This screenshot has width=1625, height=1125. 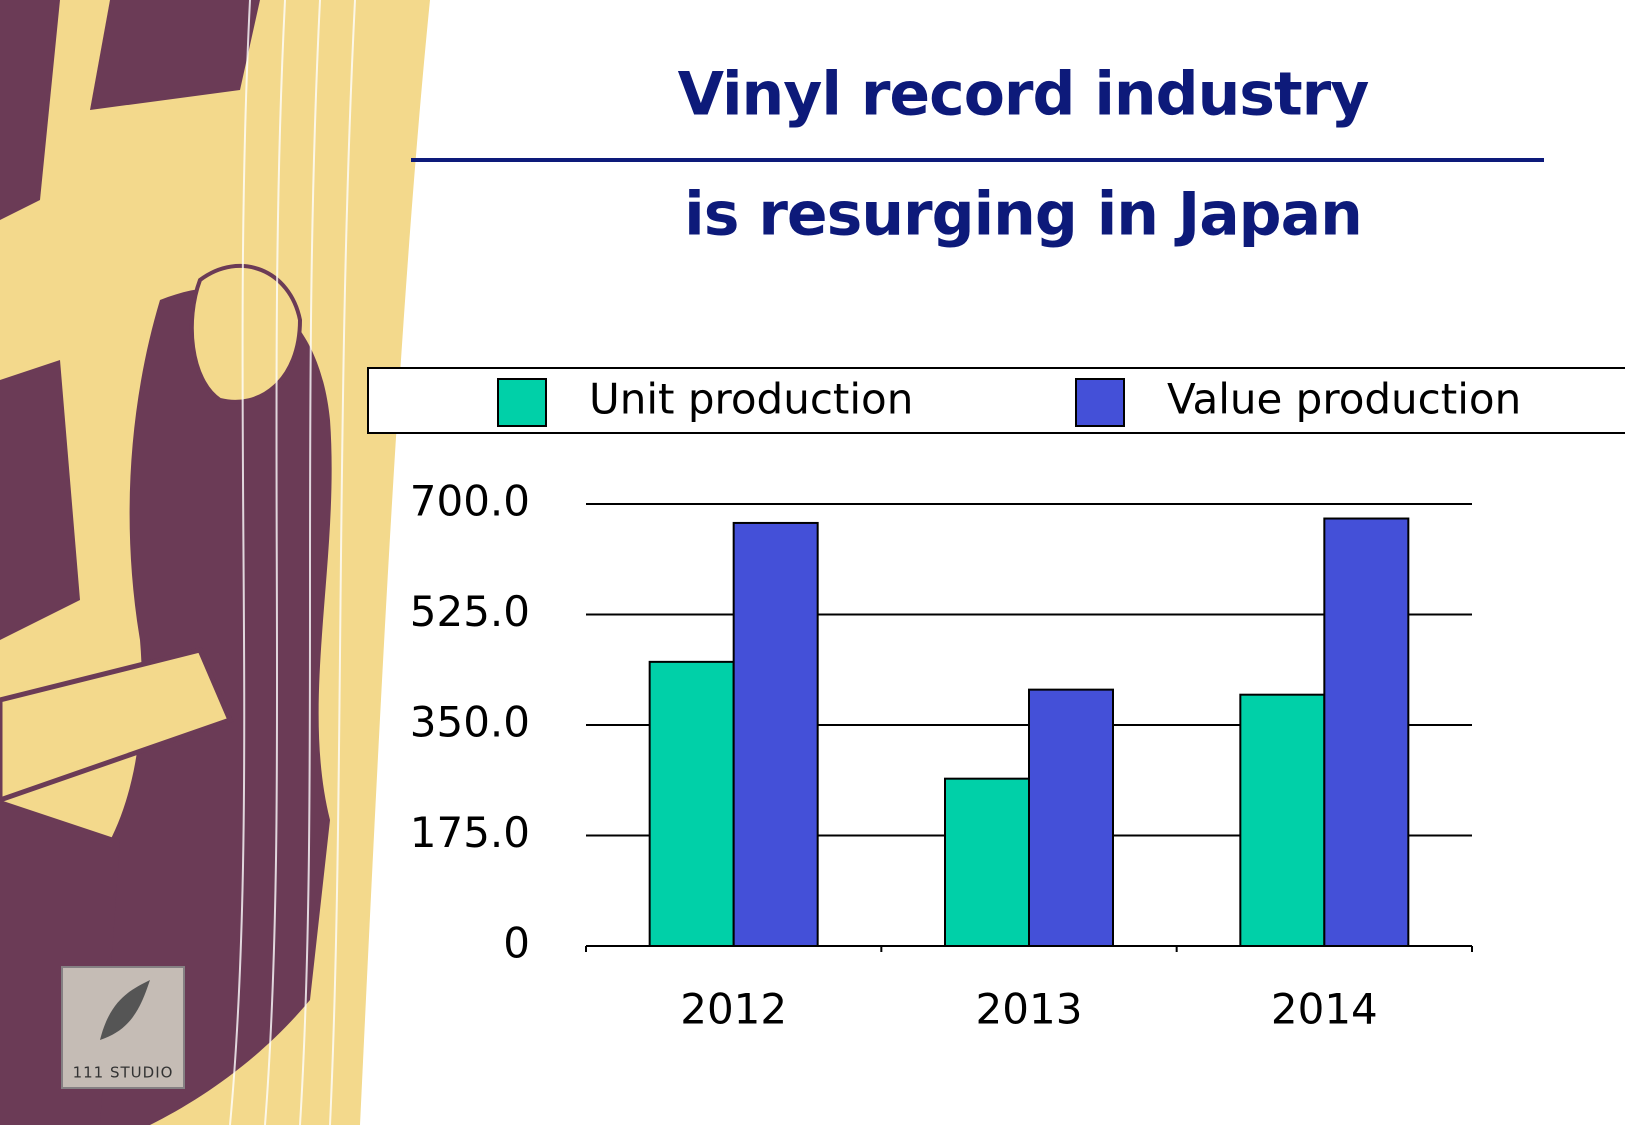 I want to click on x-tick-label: 2012, so click(x=733, y=1009).